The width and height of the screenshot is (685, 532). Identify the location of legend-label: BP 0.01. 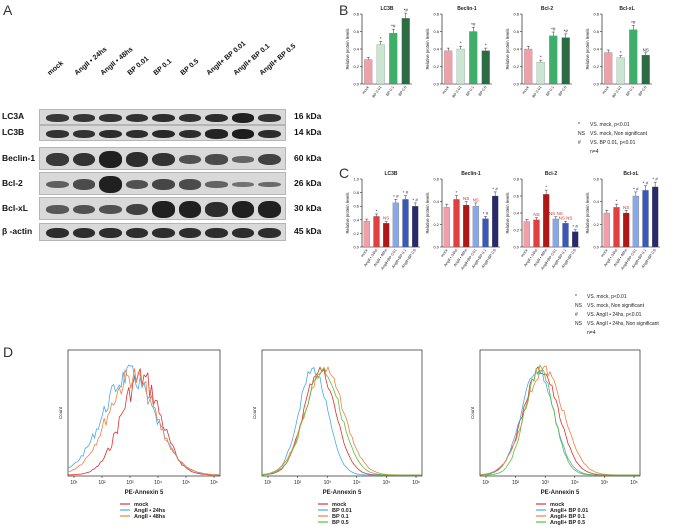
(342, 511).